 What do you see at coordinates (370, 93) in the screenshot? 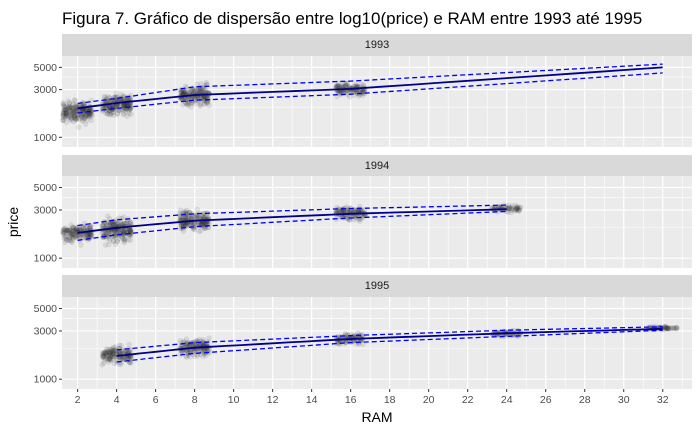
I see `lower-band-line` at bounding box center [370, 93].